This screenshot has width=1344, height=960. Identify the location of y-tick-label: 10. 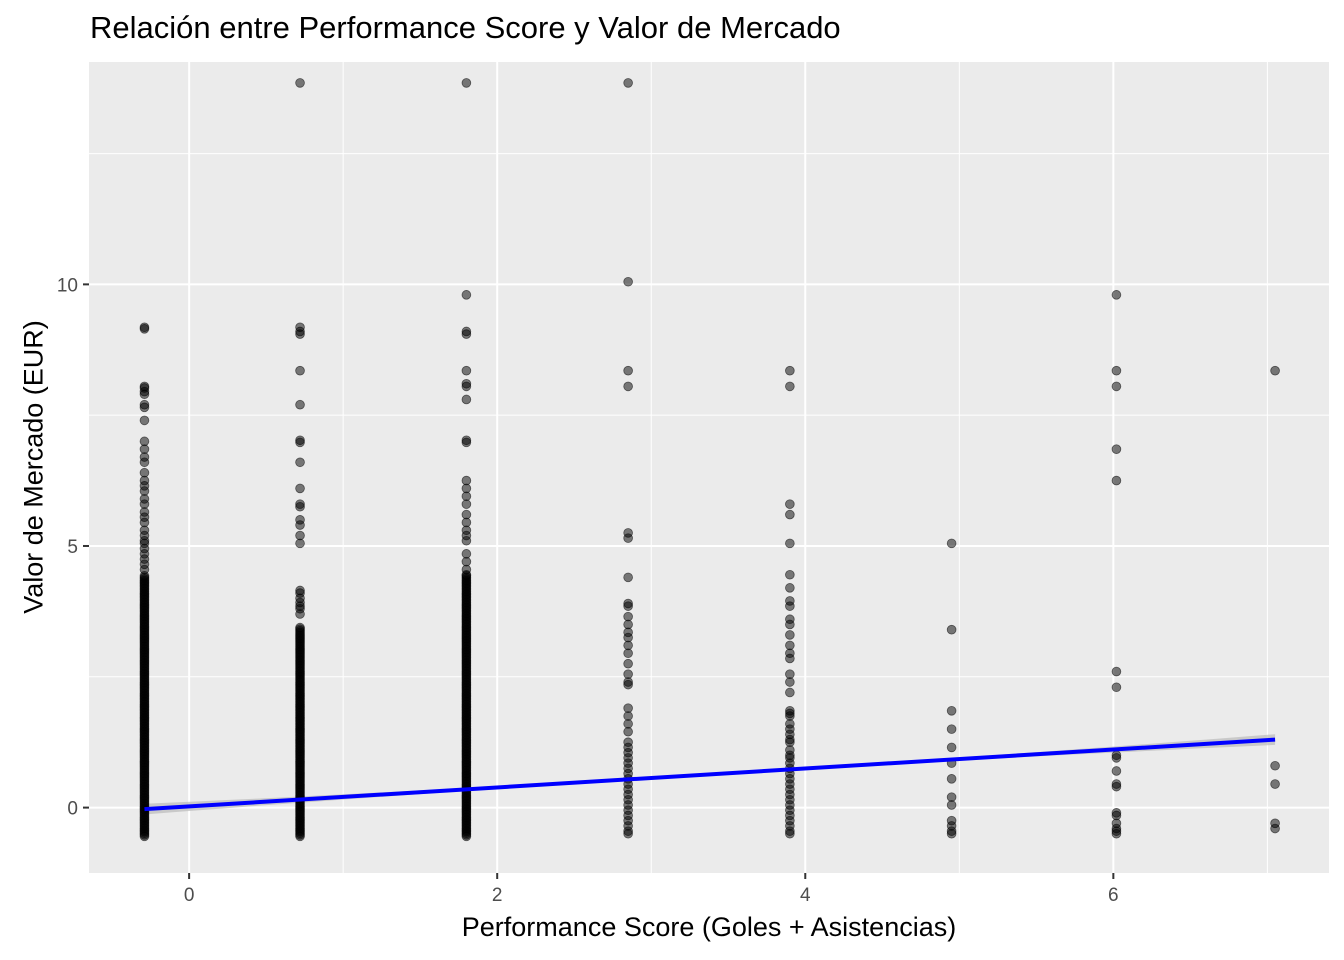
(67, 285).